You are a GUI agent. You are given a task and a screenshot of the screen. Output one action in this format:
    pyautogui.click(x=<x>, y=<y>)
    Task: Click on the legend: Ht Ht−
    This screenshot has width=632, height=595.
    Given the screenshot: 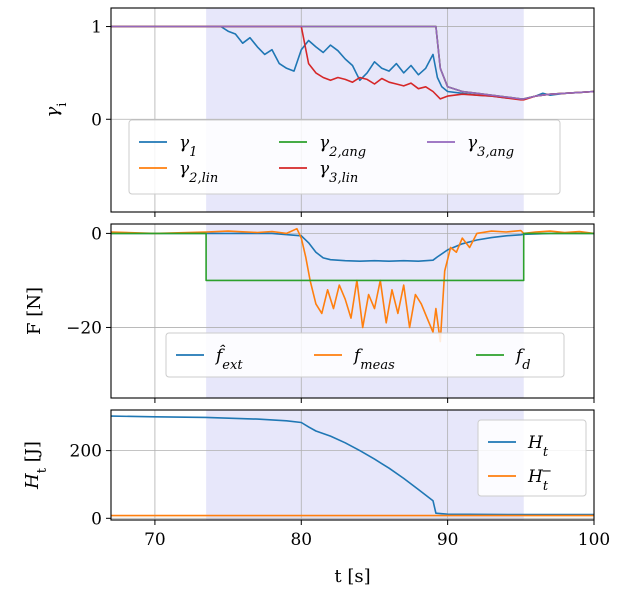 What is the action you would take?
    pyautogui.click(x=532, y=458)
    